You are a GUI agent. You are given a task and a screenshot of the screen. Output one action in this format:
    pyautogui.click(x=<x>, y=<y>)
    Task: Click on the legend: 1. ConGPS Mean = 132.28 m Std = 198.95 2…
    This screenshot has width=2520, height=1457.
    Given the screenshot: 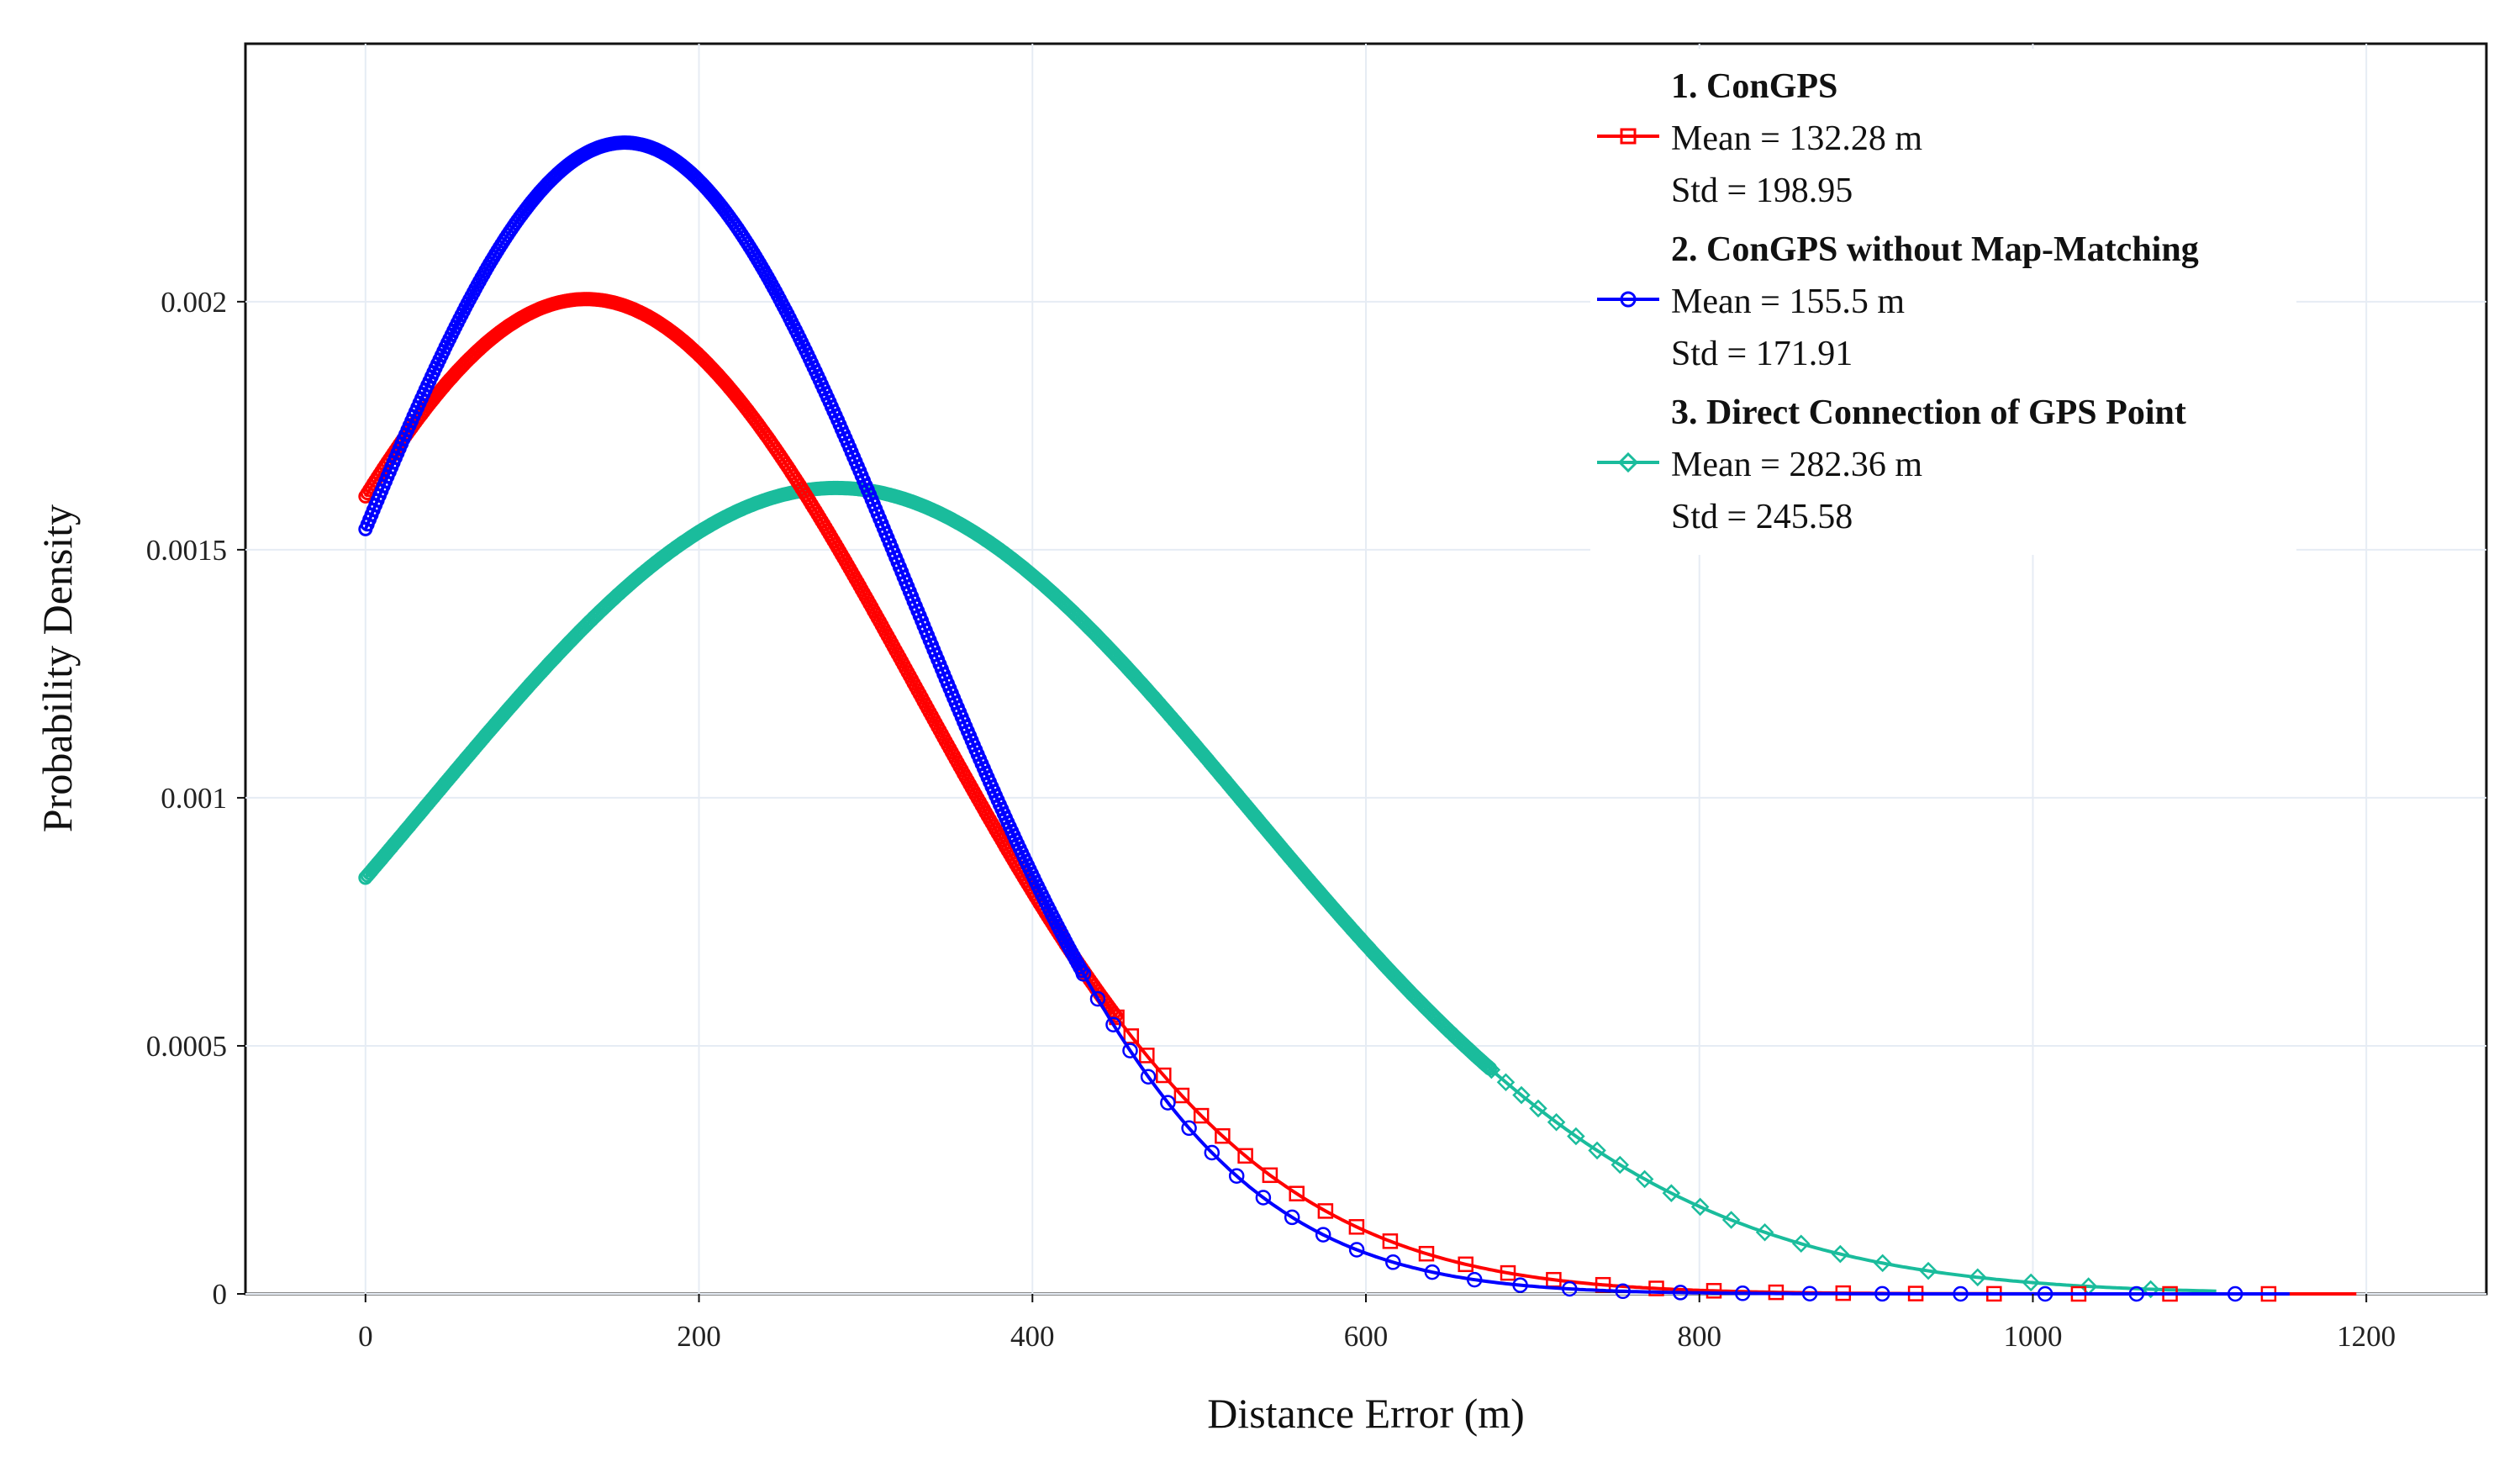 What is the action you would take?
    pyautogui.click(x=1943, y=302)
    